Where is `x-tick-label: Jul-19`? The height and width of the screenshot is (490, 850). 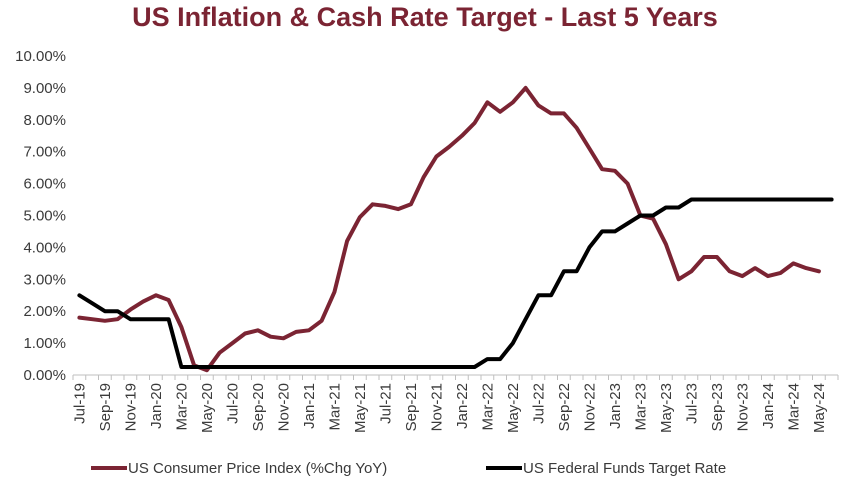
x-tick-label: Jul-19 is located at coordinates (79, 403).